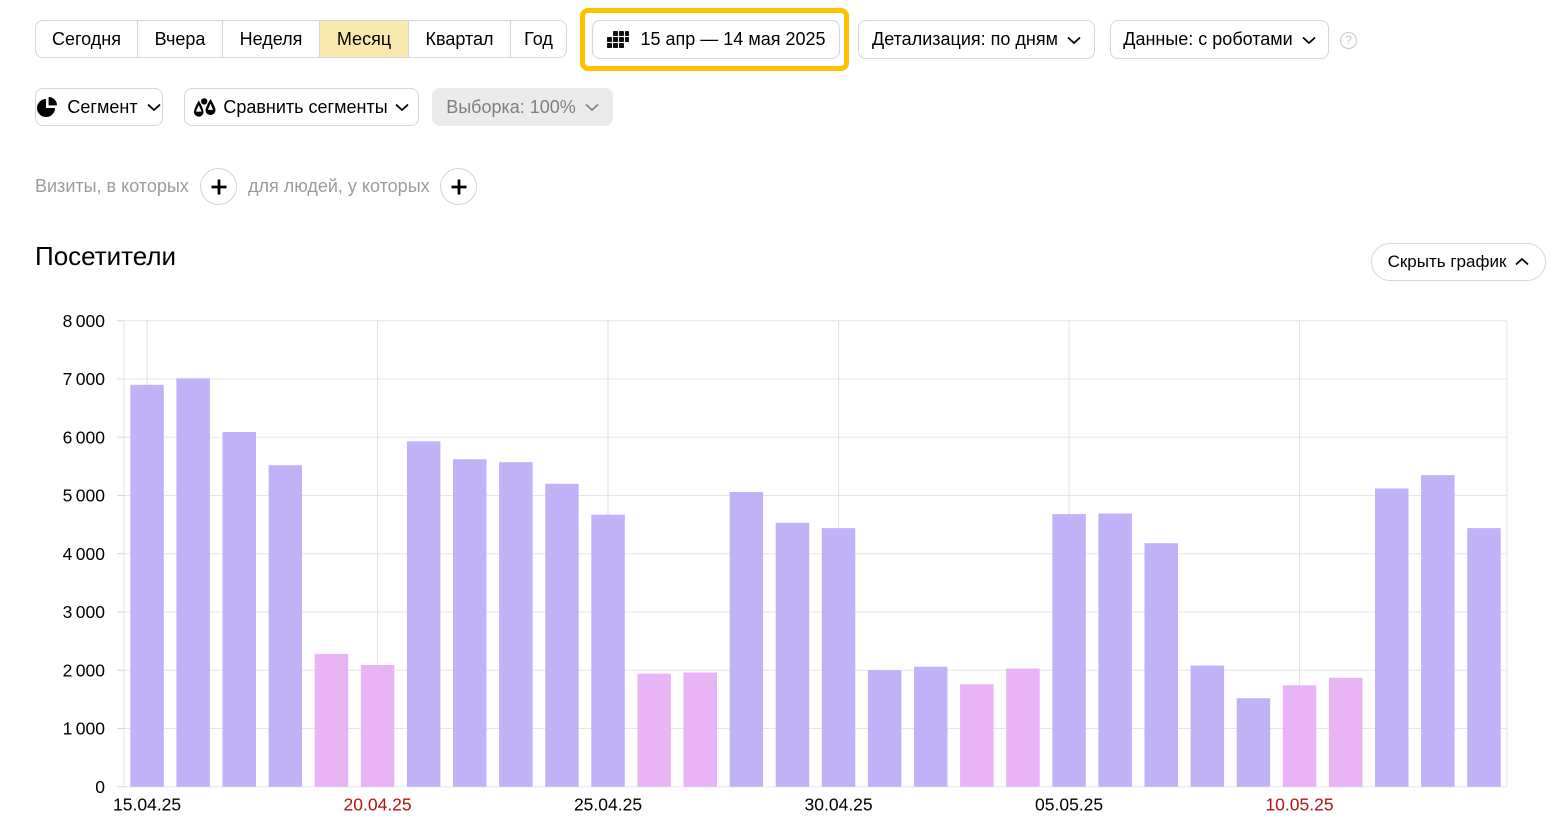  What do you see at coordinates (100, 787) in the screenshot?
I see `svg-text: 0` at bounding box center [100, 787].